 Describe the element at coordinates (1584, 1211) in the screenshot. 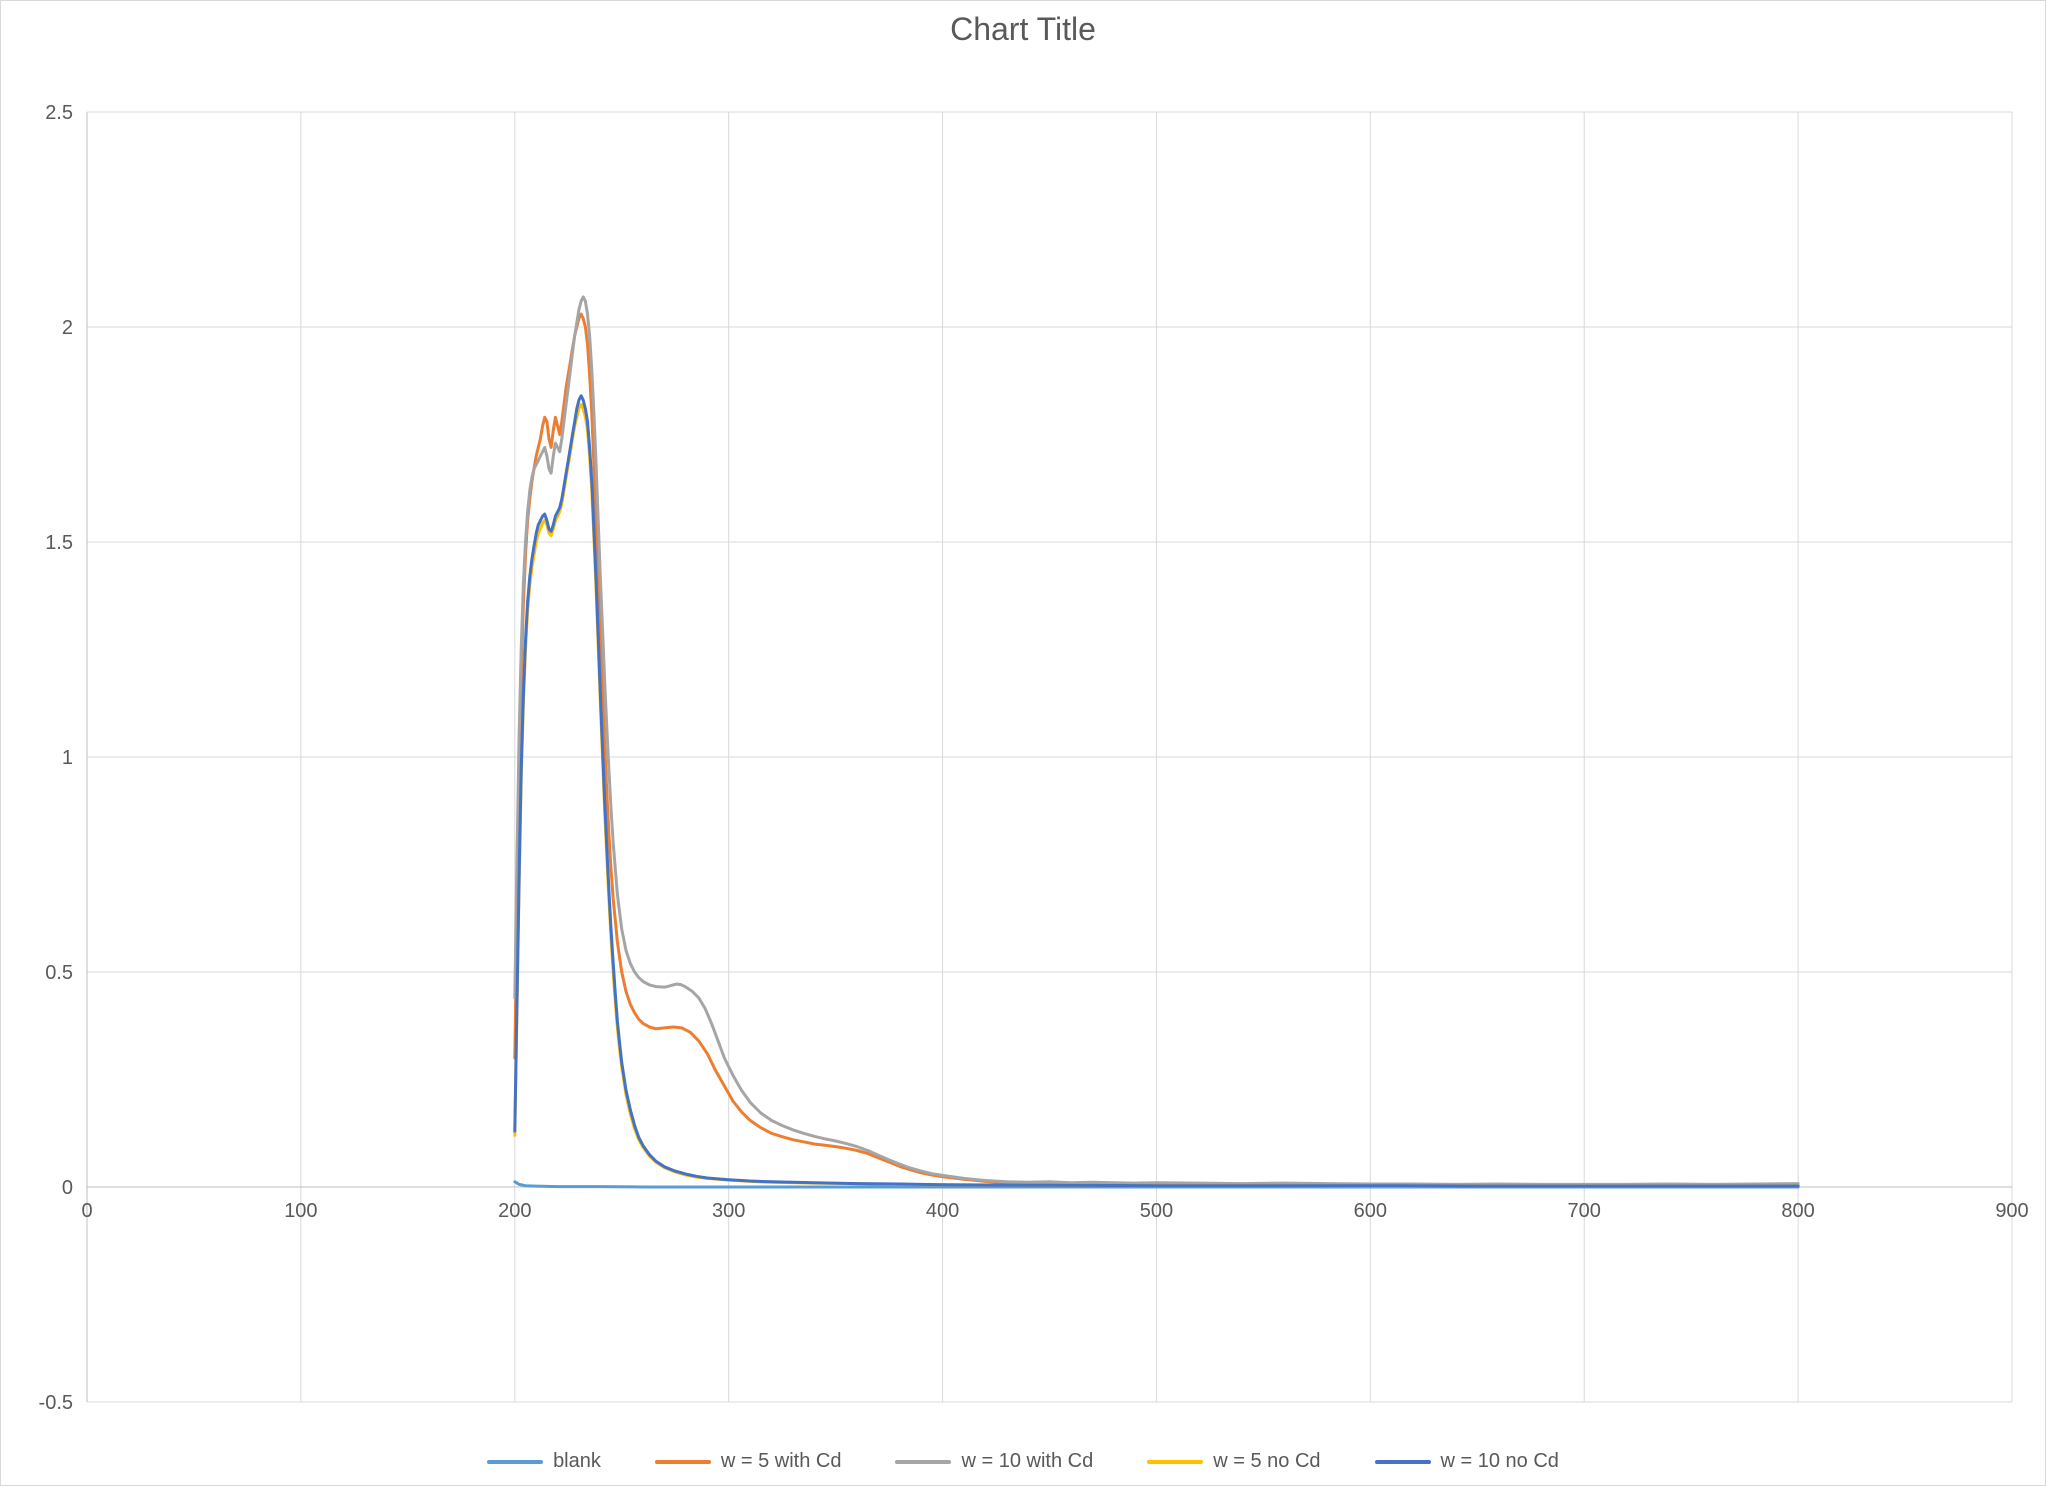

I see `x-tick-label: 700` at that location.